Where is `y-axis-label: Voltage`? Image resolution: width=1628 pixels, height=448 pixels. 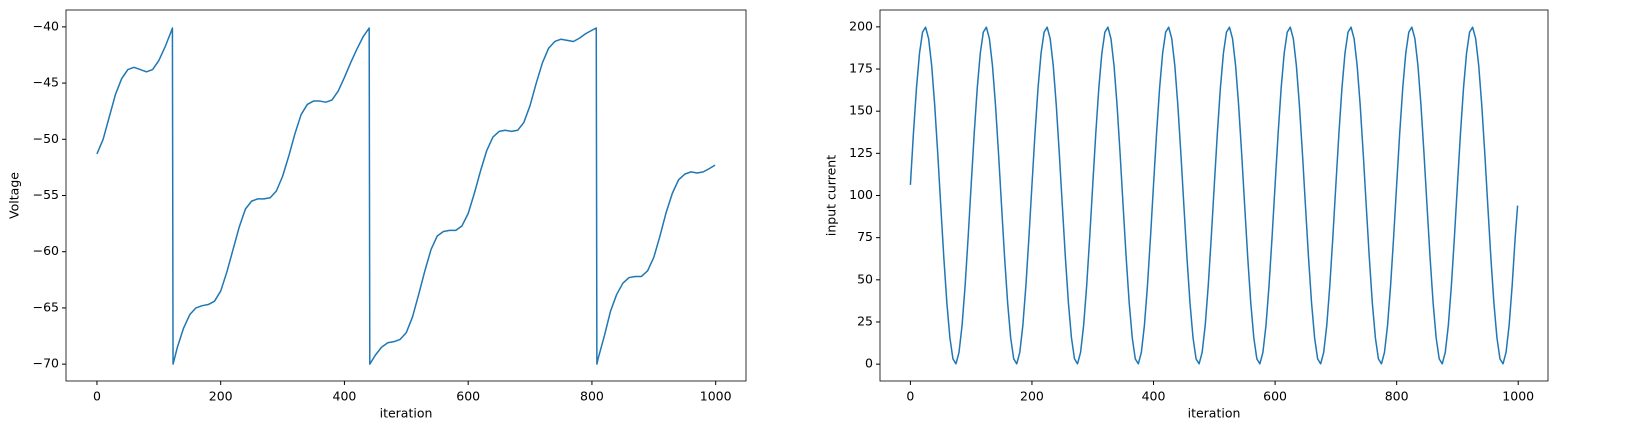
y-axis-label: Voltage is located at coordinates (14, 195).